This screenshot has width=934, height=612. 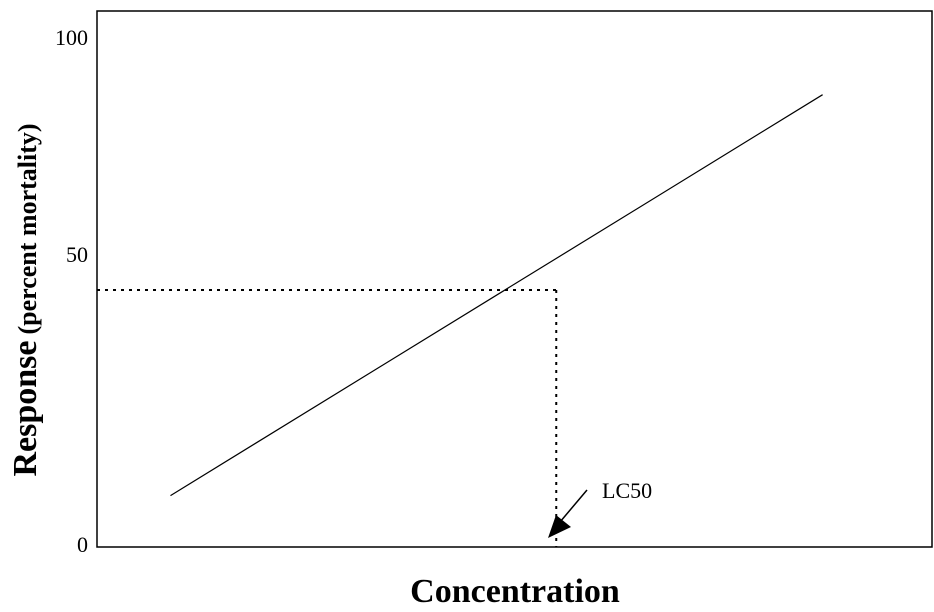 What do you see at coordinates (627, 490) in the screenshot?
I see `lc50-annotation-label: LC50` at bounding box center [627, 490].